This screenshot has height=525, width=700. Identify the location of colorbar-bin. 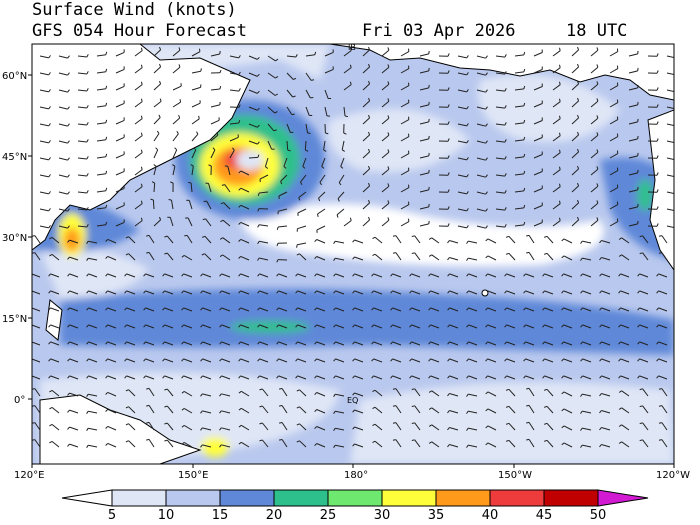
(193, 498).